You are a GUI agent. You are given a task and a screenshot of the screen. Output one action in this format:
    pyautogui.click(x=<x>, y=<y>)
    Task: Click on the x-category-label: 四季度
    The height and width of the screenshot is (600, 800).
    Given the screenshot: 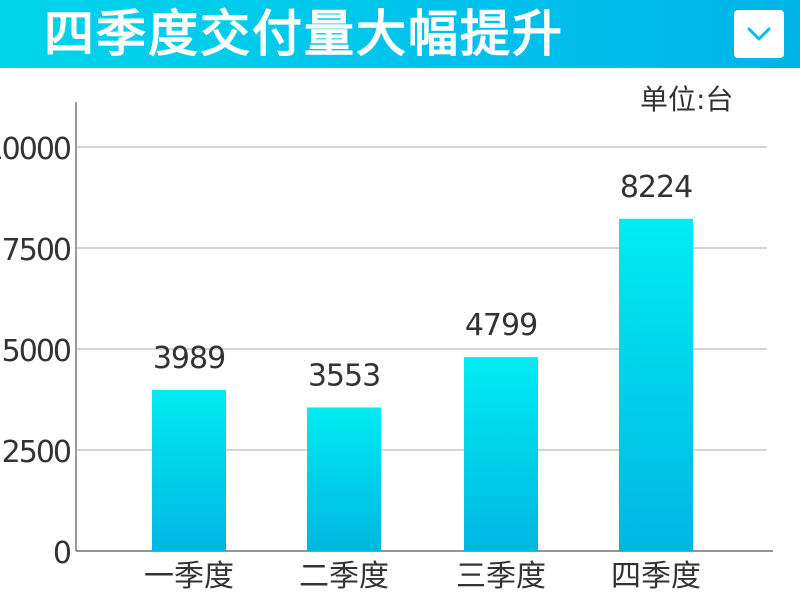 What is the action you would take?
    pyautogui.click(x=656, y=576)
    